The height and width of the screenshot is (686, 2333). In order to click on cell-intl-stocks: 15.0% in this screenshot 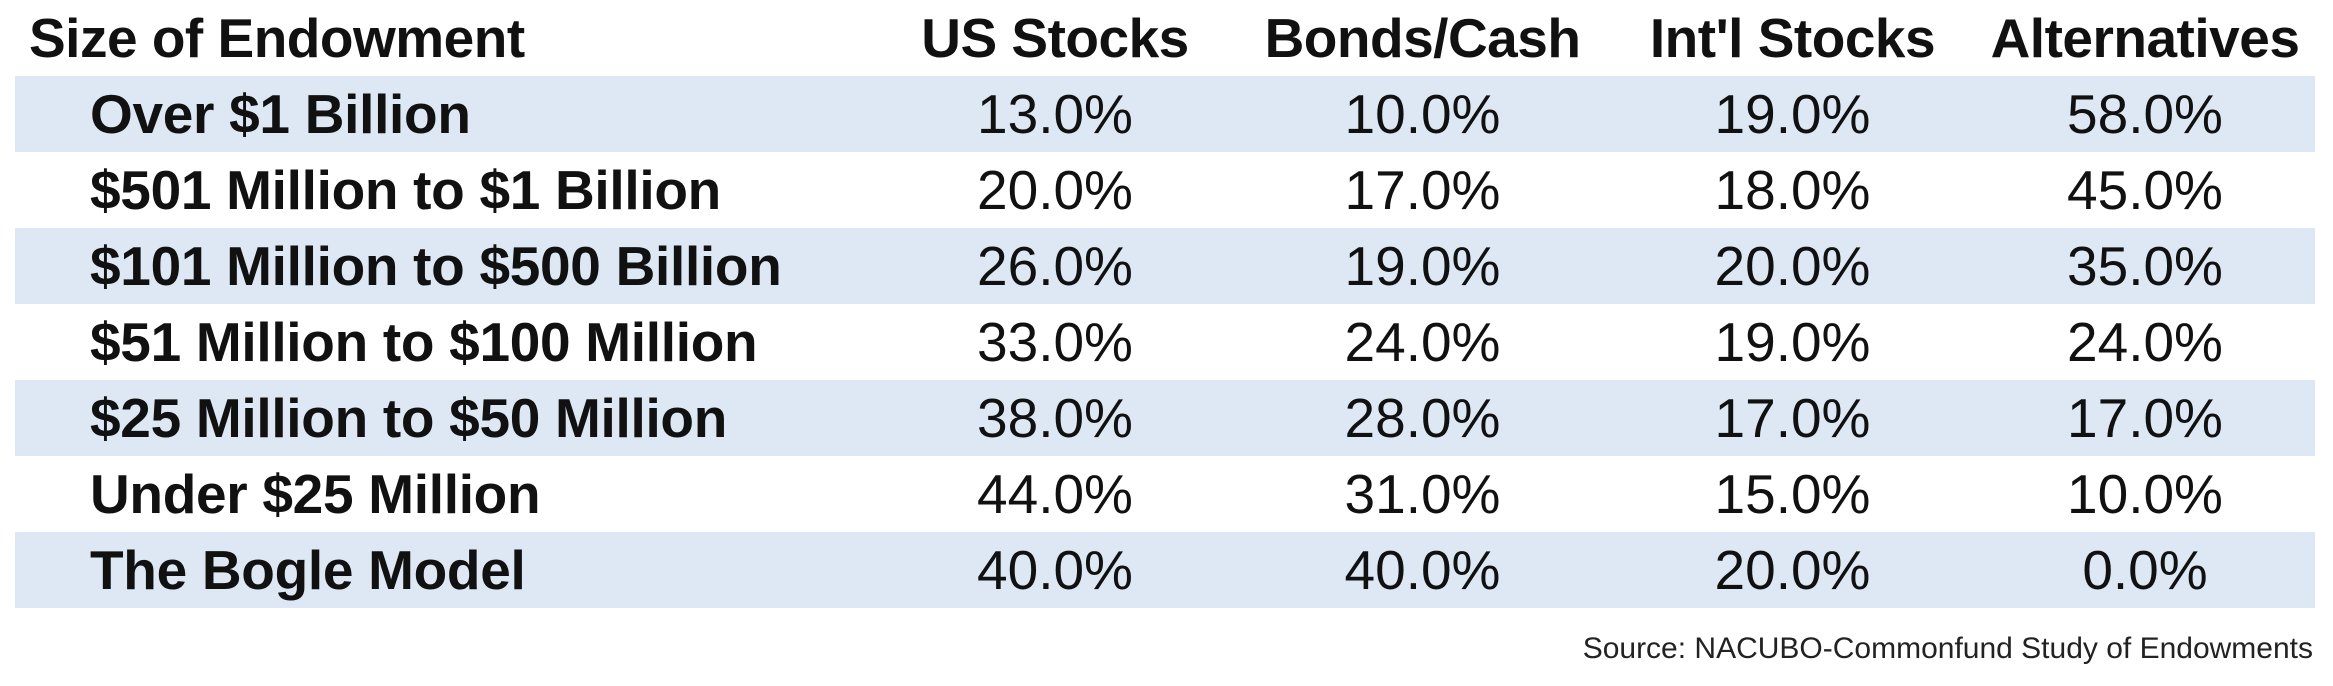, I will do `click(1792, 494)`.